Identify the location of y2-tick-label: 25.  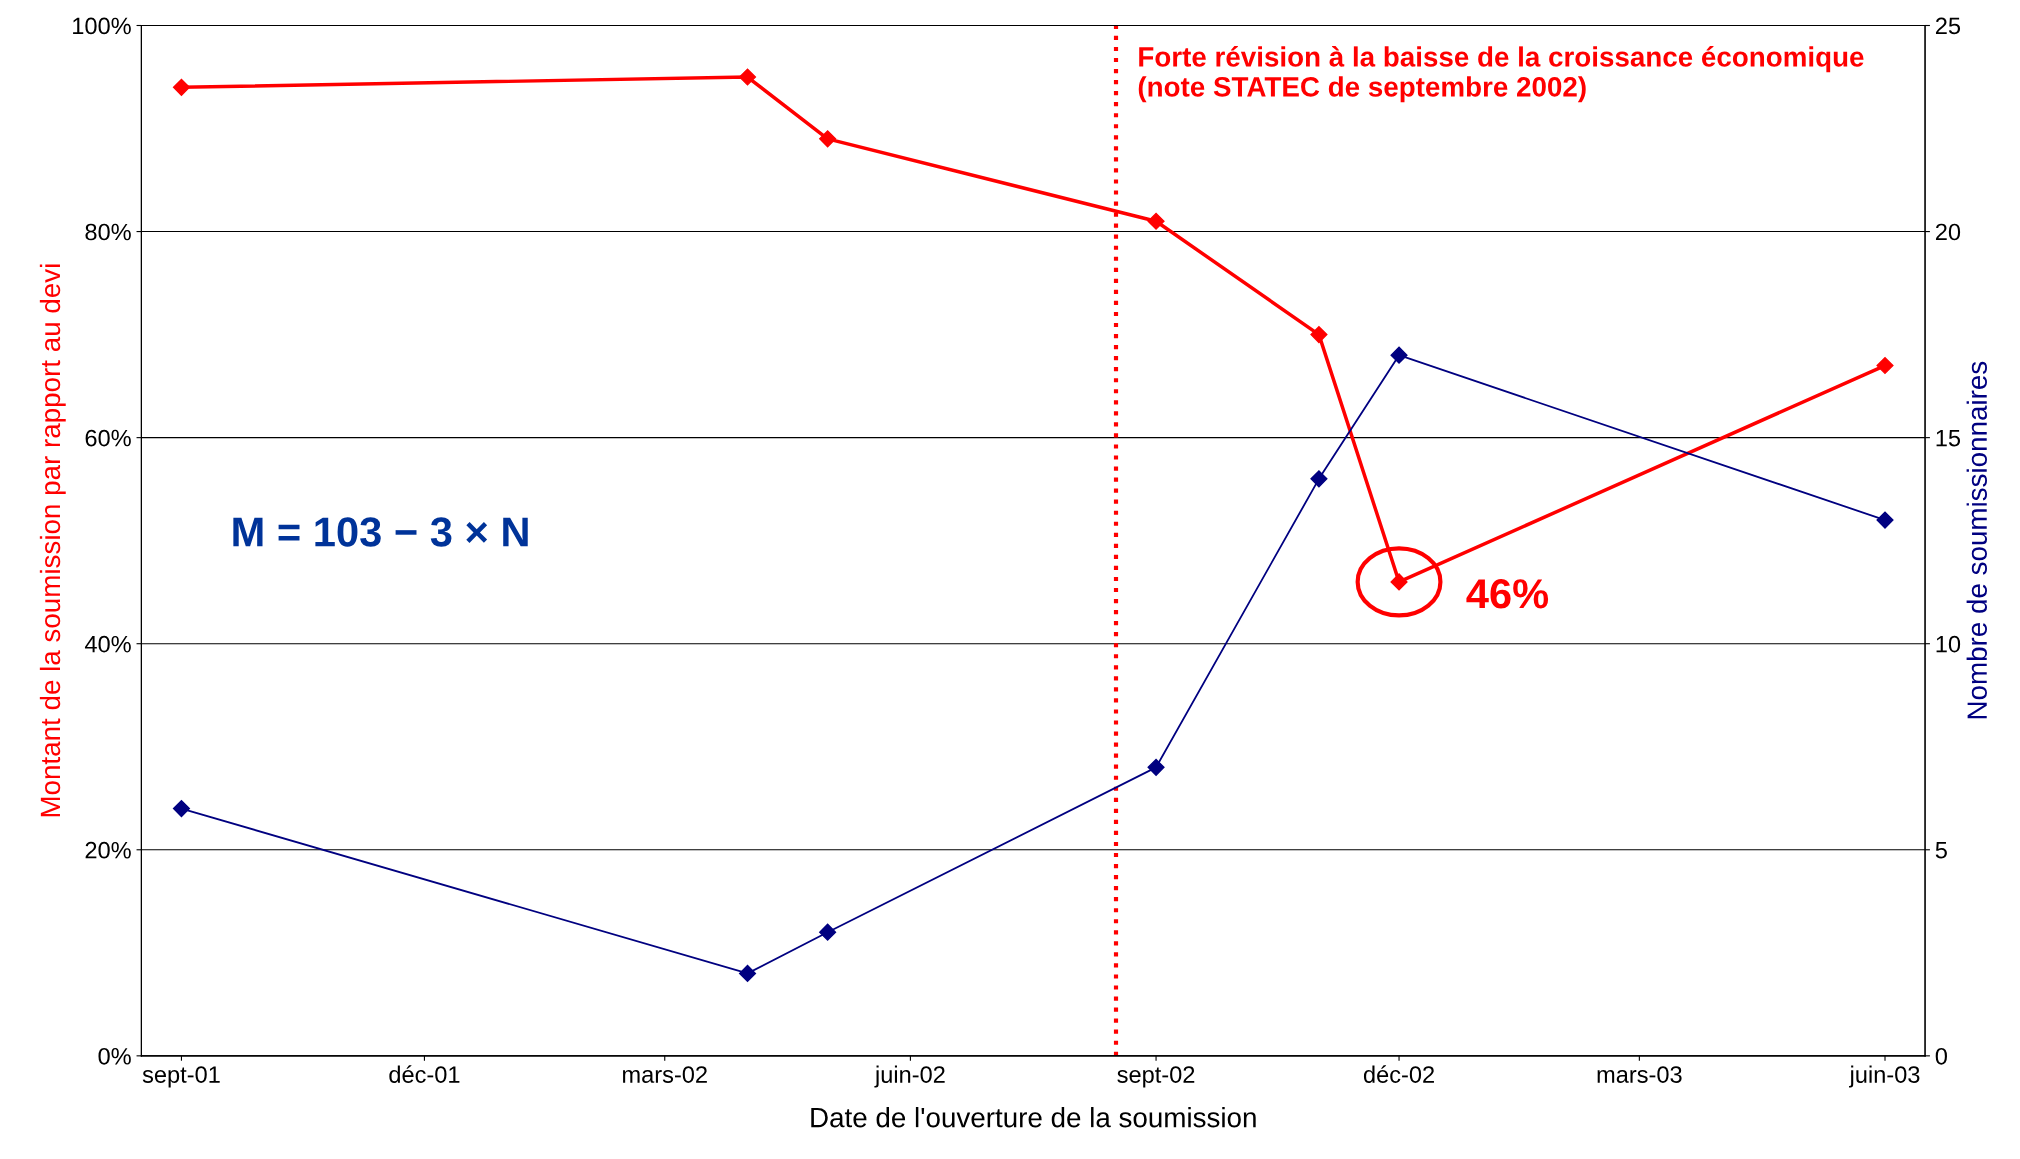
(1948, 26).